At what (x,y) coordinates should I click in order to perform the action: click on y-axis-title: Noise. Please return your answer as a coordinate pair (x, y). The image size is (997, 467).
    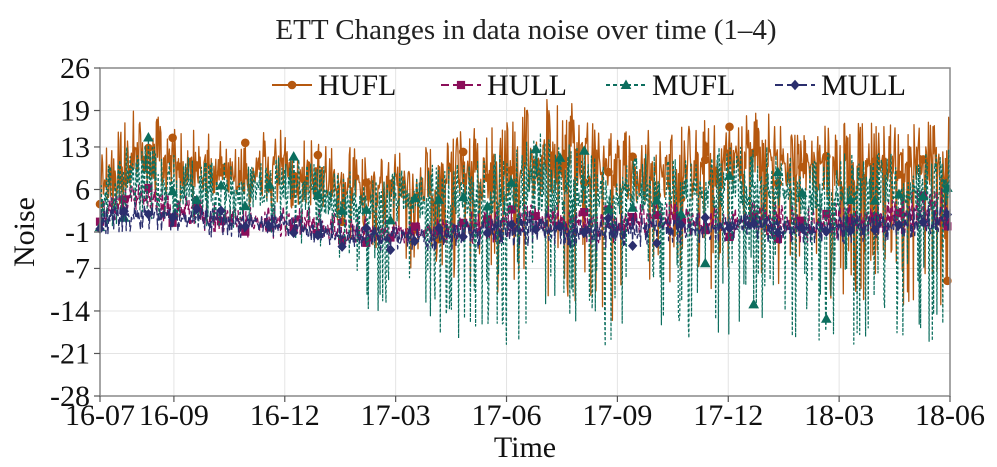
    Looking at the image, I should click on (24, 232).